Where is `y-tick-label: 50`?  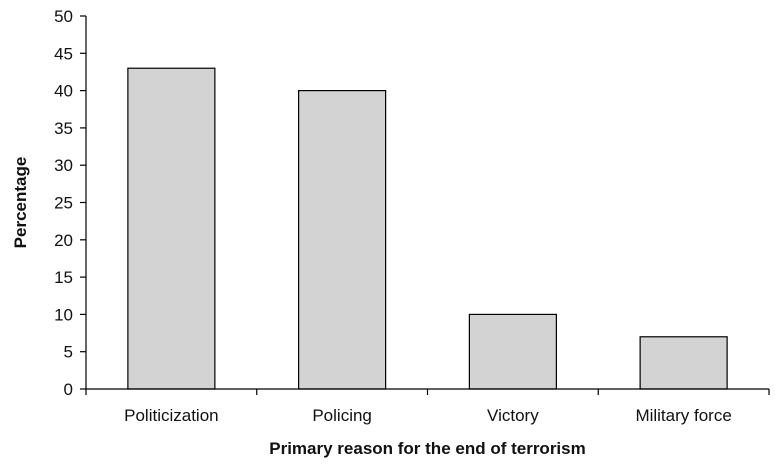 y-tick-label: 50 is located at coordinates (63, 16).